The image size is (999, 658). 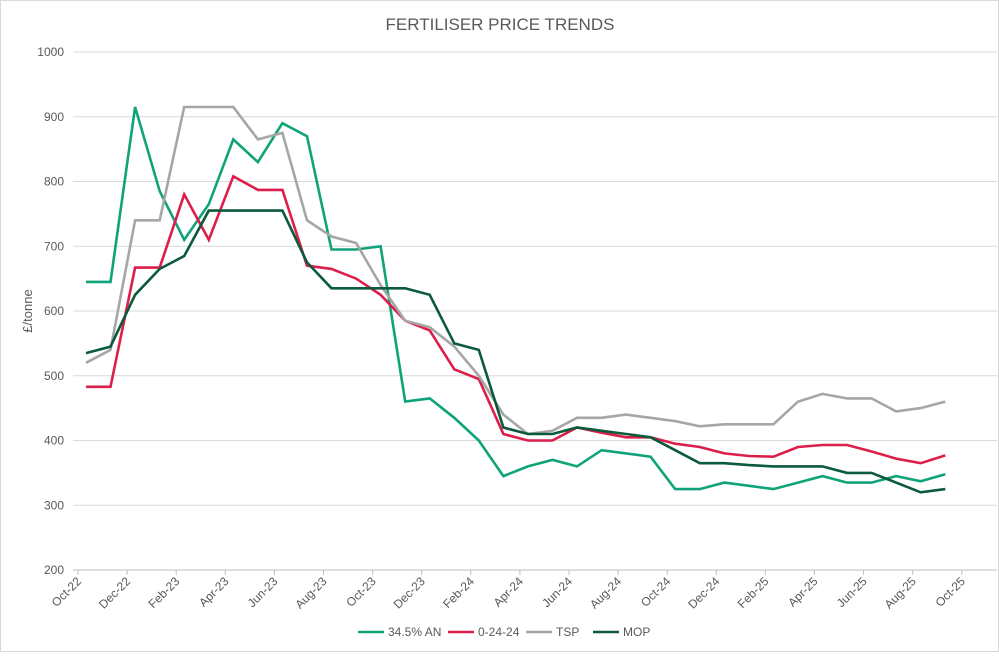 I want to click on x-tick-label: Dec-24, so click(x=703, y=592).